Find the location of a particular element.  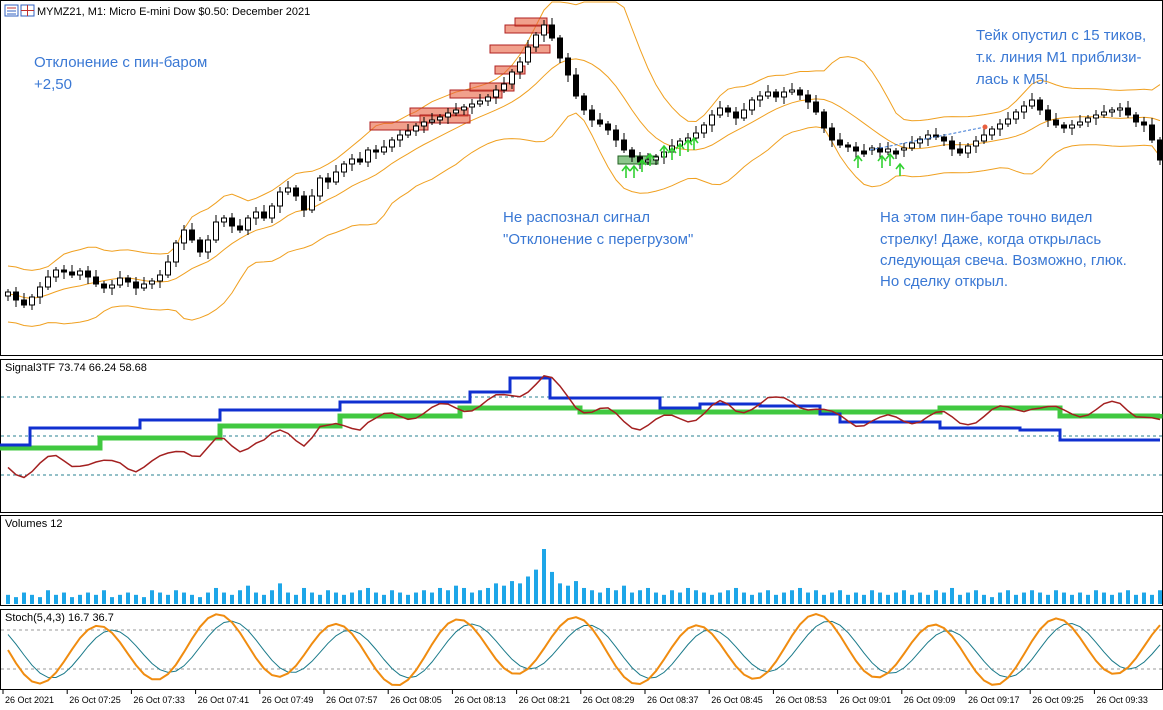

signal-green-line is located at coordinates (581, 428).